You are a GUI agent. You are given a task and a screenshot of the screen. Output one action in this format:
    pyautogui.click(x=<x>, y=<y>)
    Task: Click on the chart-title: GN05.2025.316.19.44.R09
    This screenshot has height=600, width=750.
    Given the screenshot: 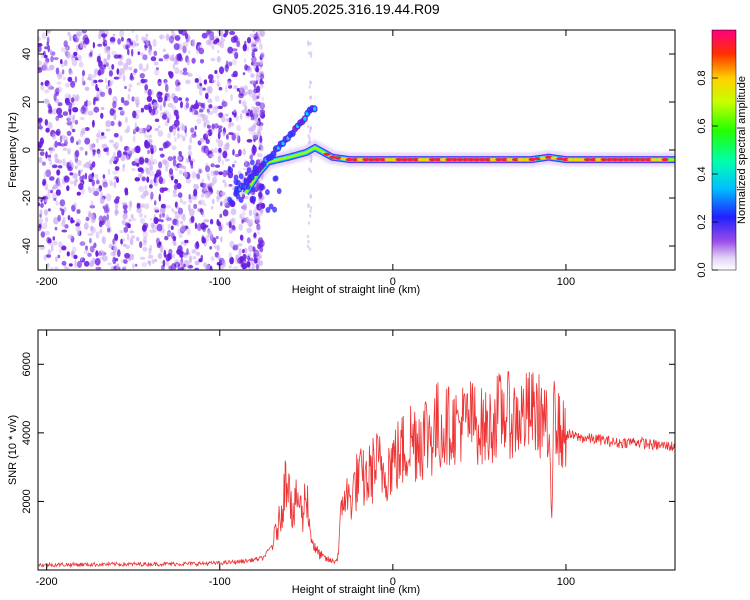 What is the action you would take?
    pyautogui.click(x=356, y=9)
    